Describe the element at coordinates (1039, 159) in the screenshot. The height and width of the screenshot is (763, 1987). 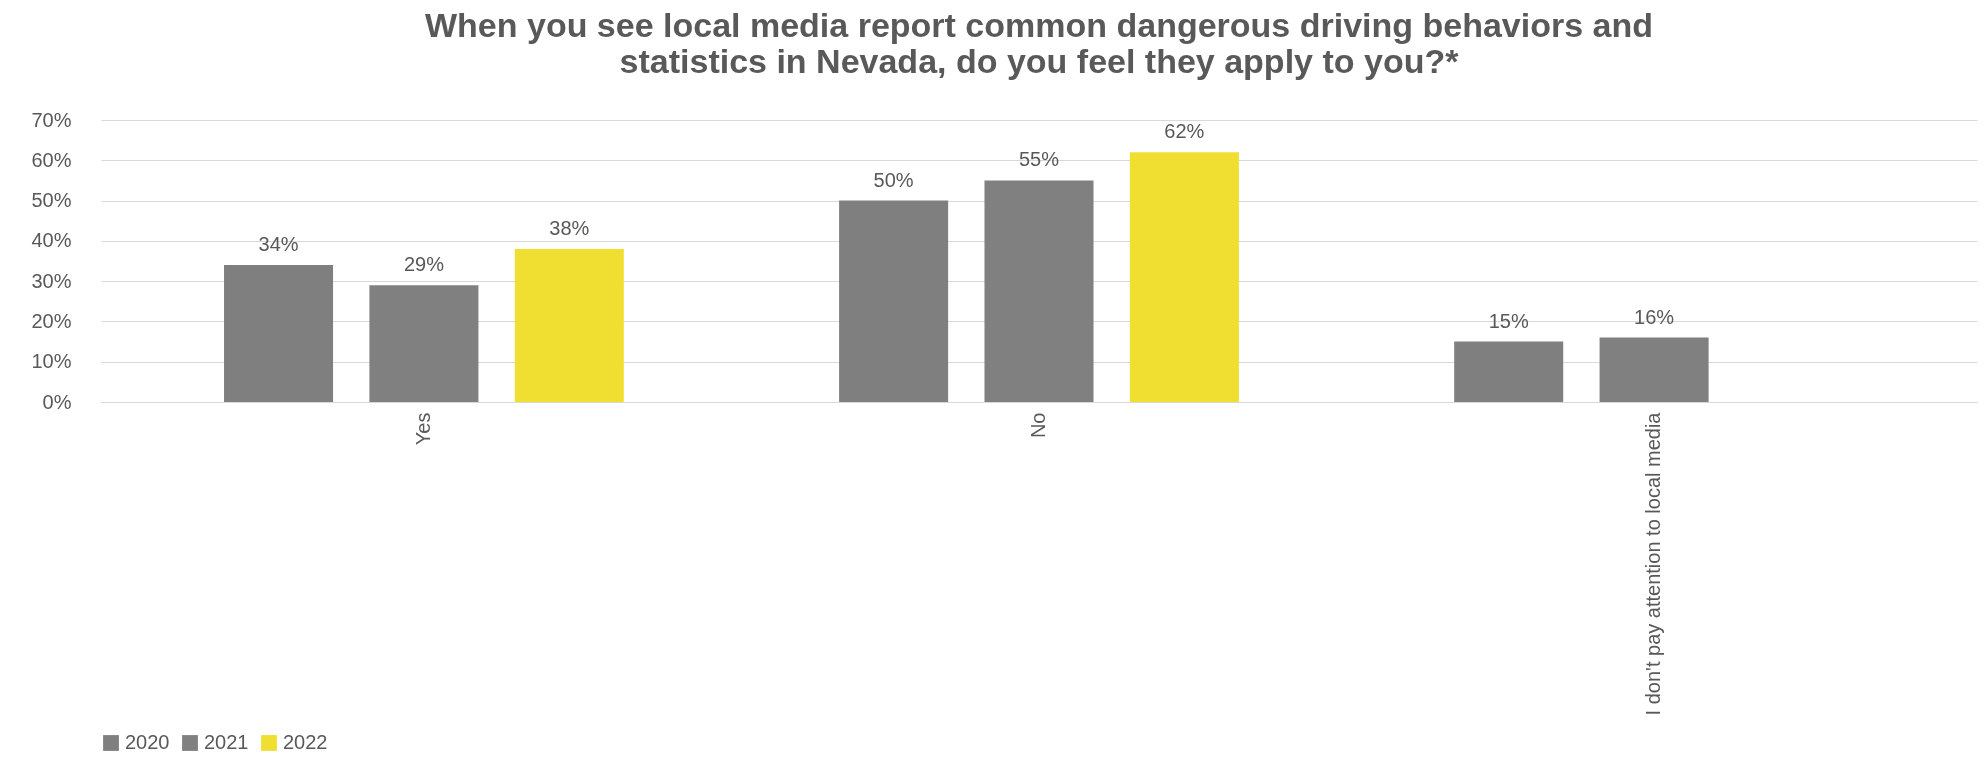
I see `data-label: 55%` at that location.